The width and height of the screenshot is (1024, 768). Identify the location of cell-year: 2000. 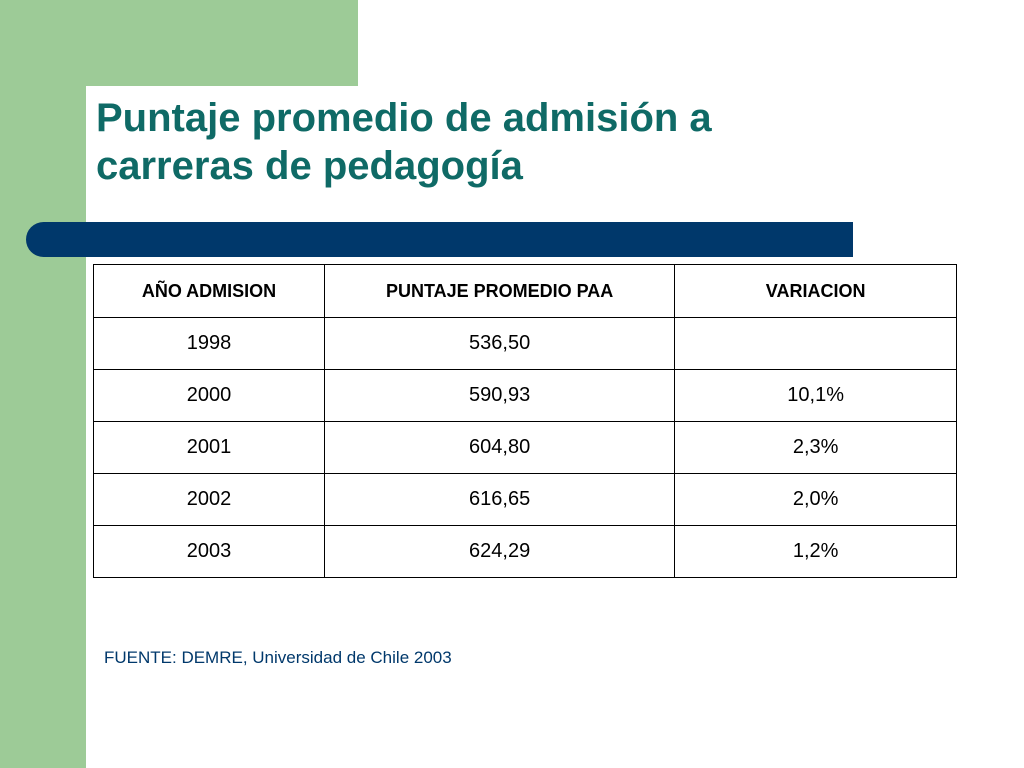
(209, 395).